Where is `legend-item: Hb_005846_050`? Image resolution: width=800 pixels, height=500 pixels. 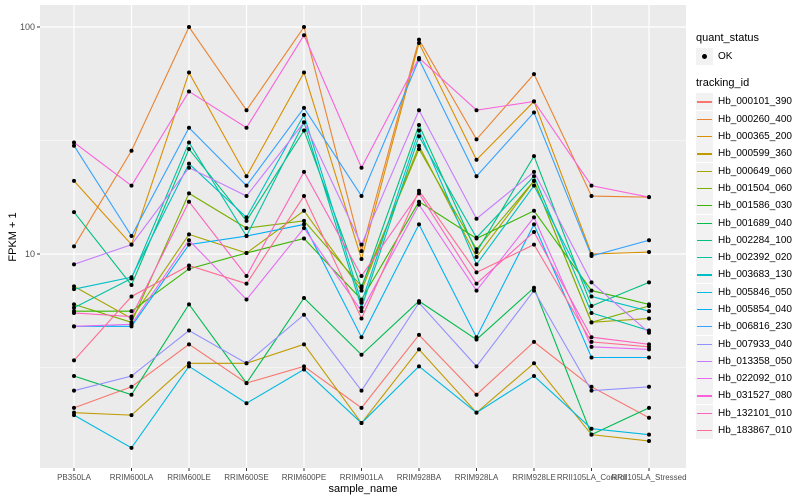
legend-item: Hb_005846_050 is located at coordinates (744, 292).